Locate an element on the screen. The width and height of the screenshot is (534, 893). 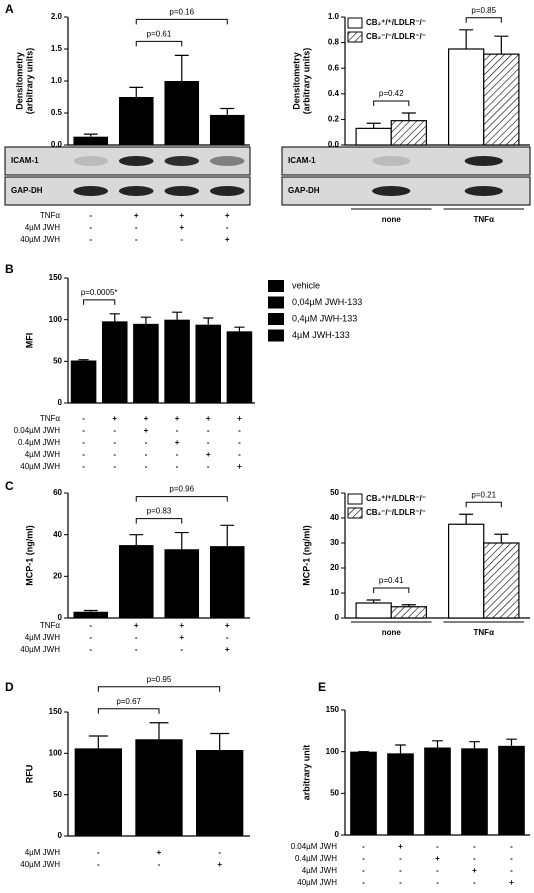
legend-label: 0,4µM JWH-133 is located at coordinates (324, 318).